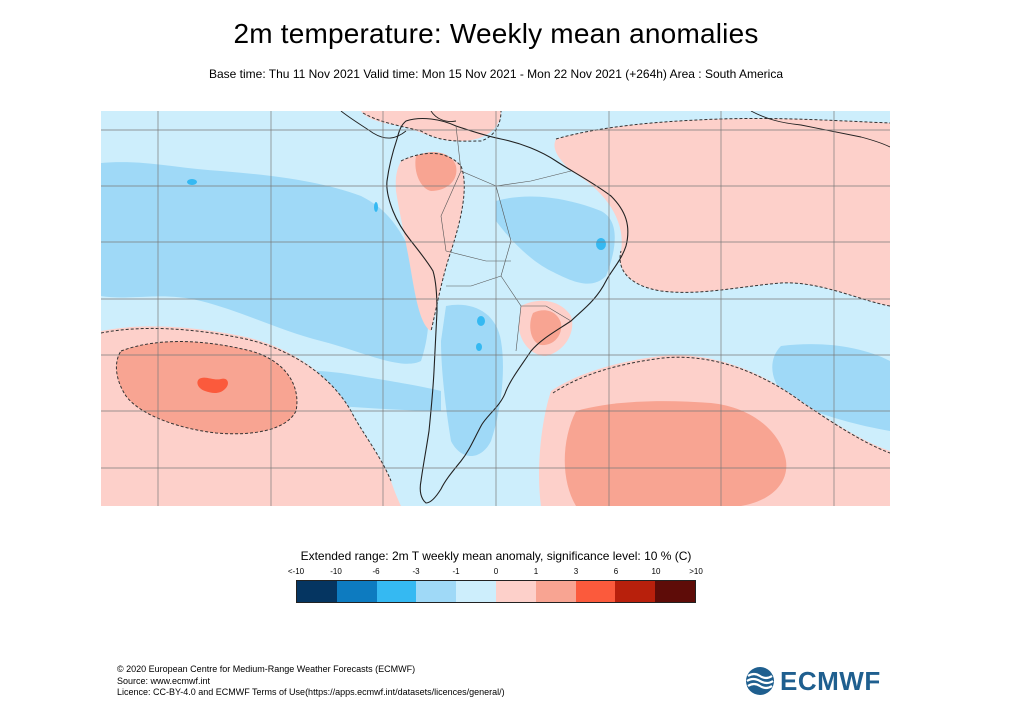 This screenshot has height=720, width=1024. What do you see at coordinates (696, 571) in the screenshot?
I see `legend-tick-label: >10` at bounding box center [696, 571].